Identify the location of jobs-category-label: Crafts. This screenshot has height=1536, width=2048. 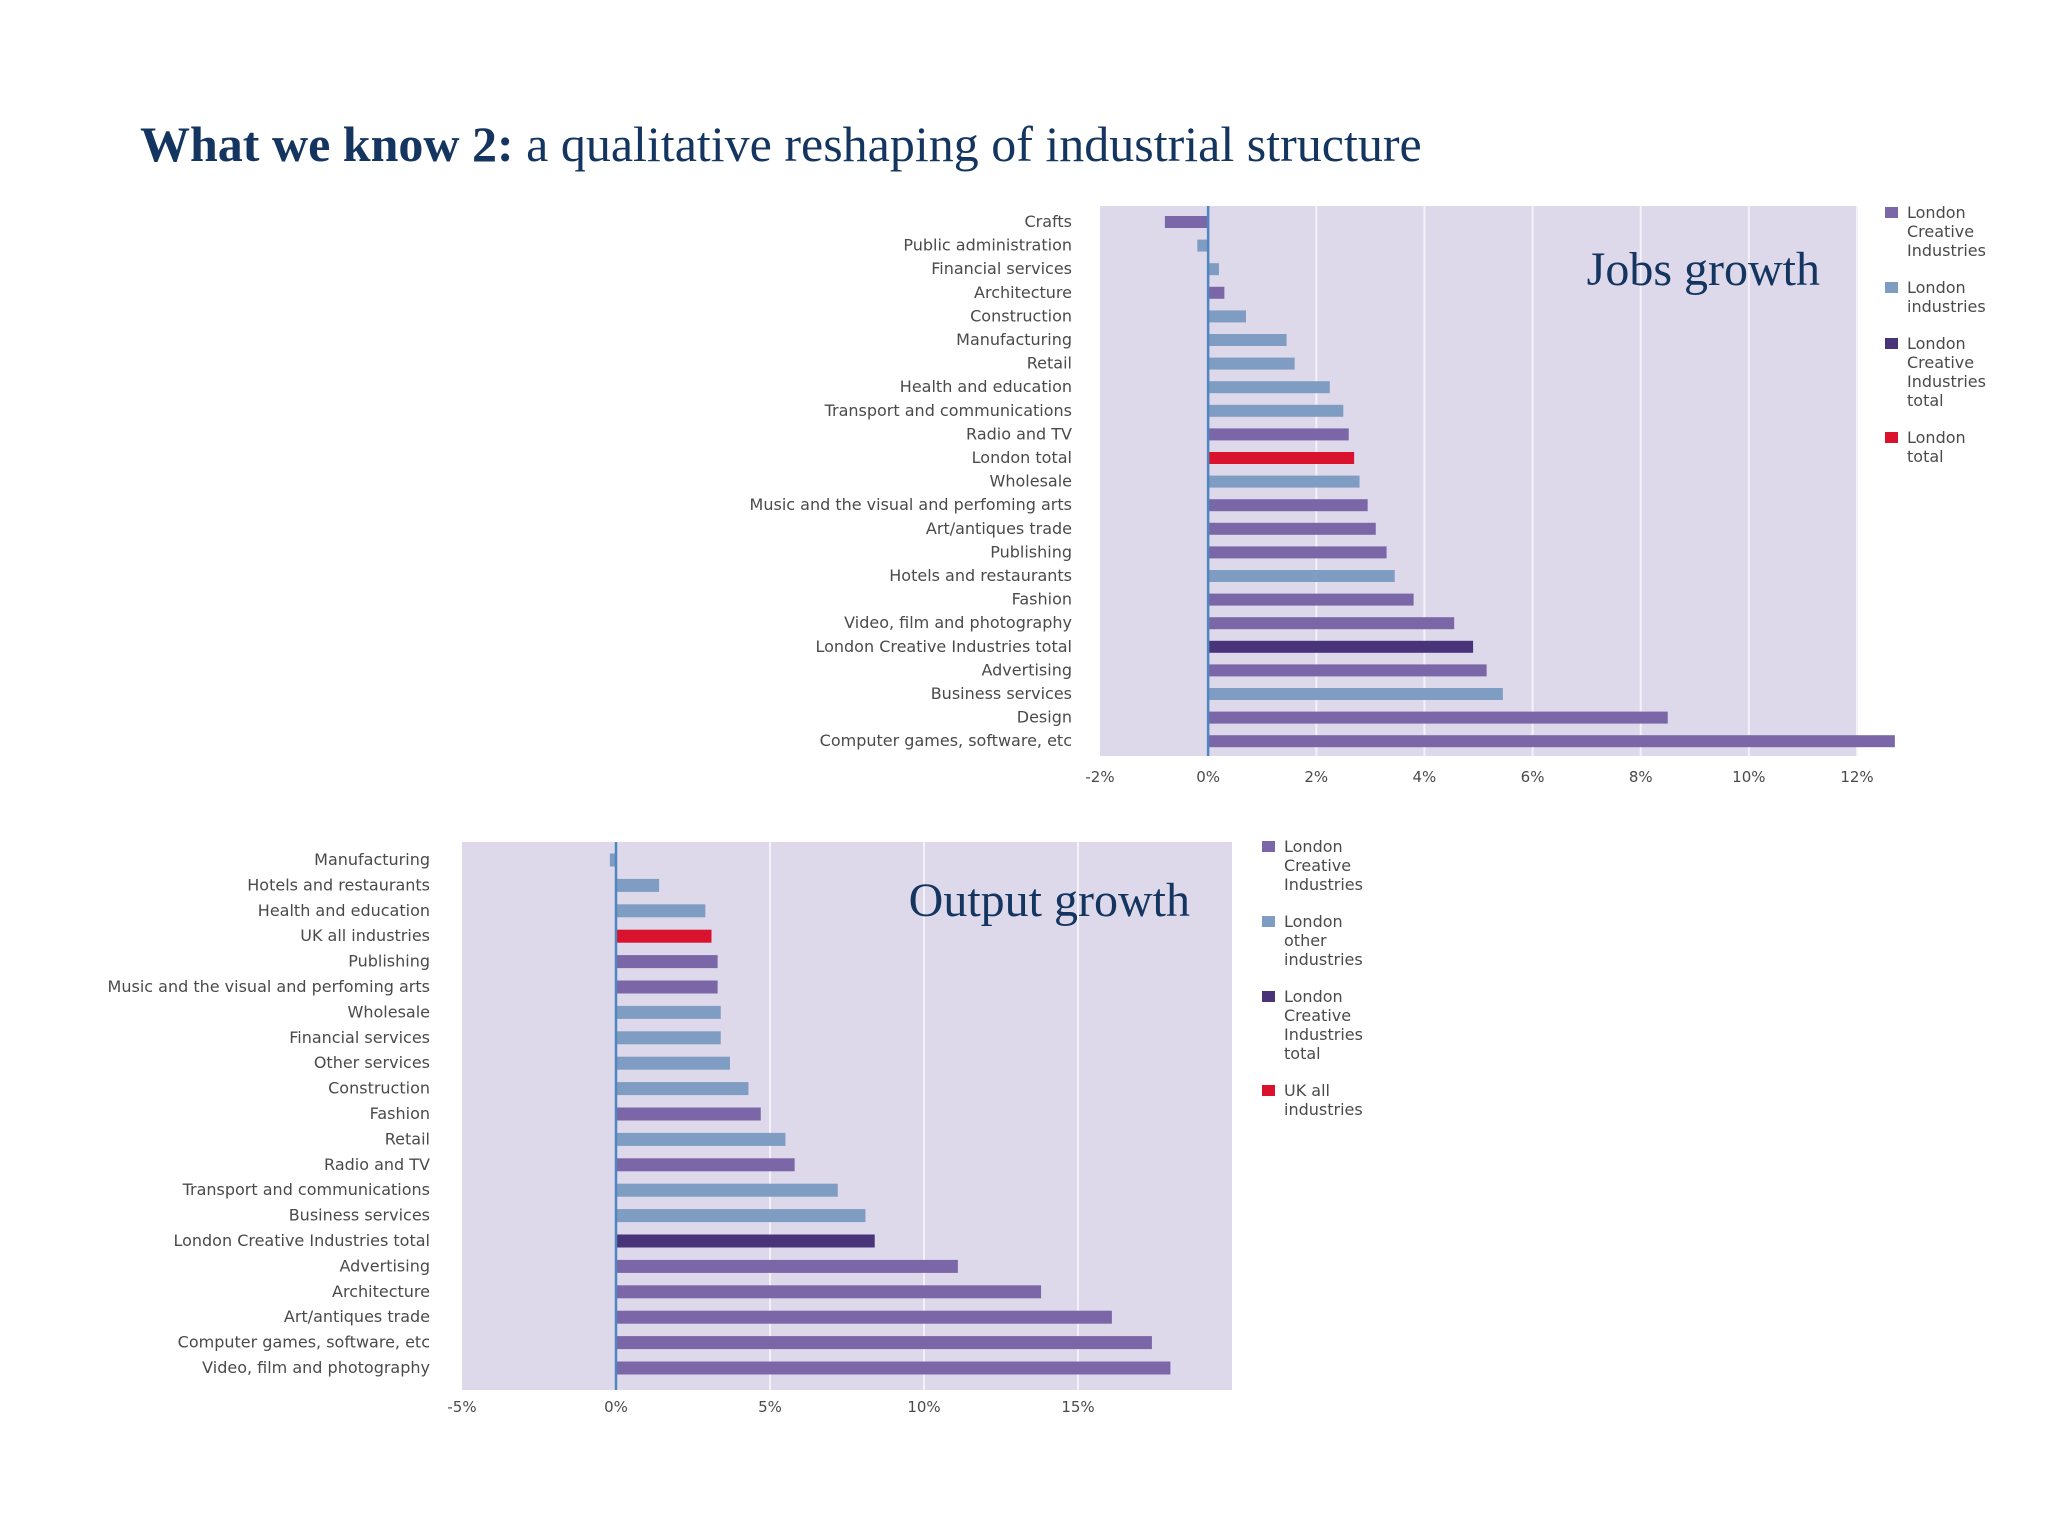
(1048, 221).